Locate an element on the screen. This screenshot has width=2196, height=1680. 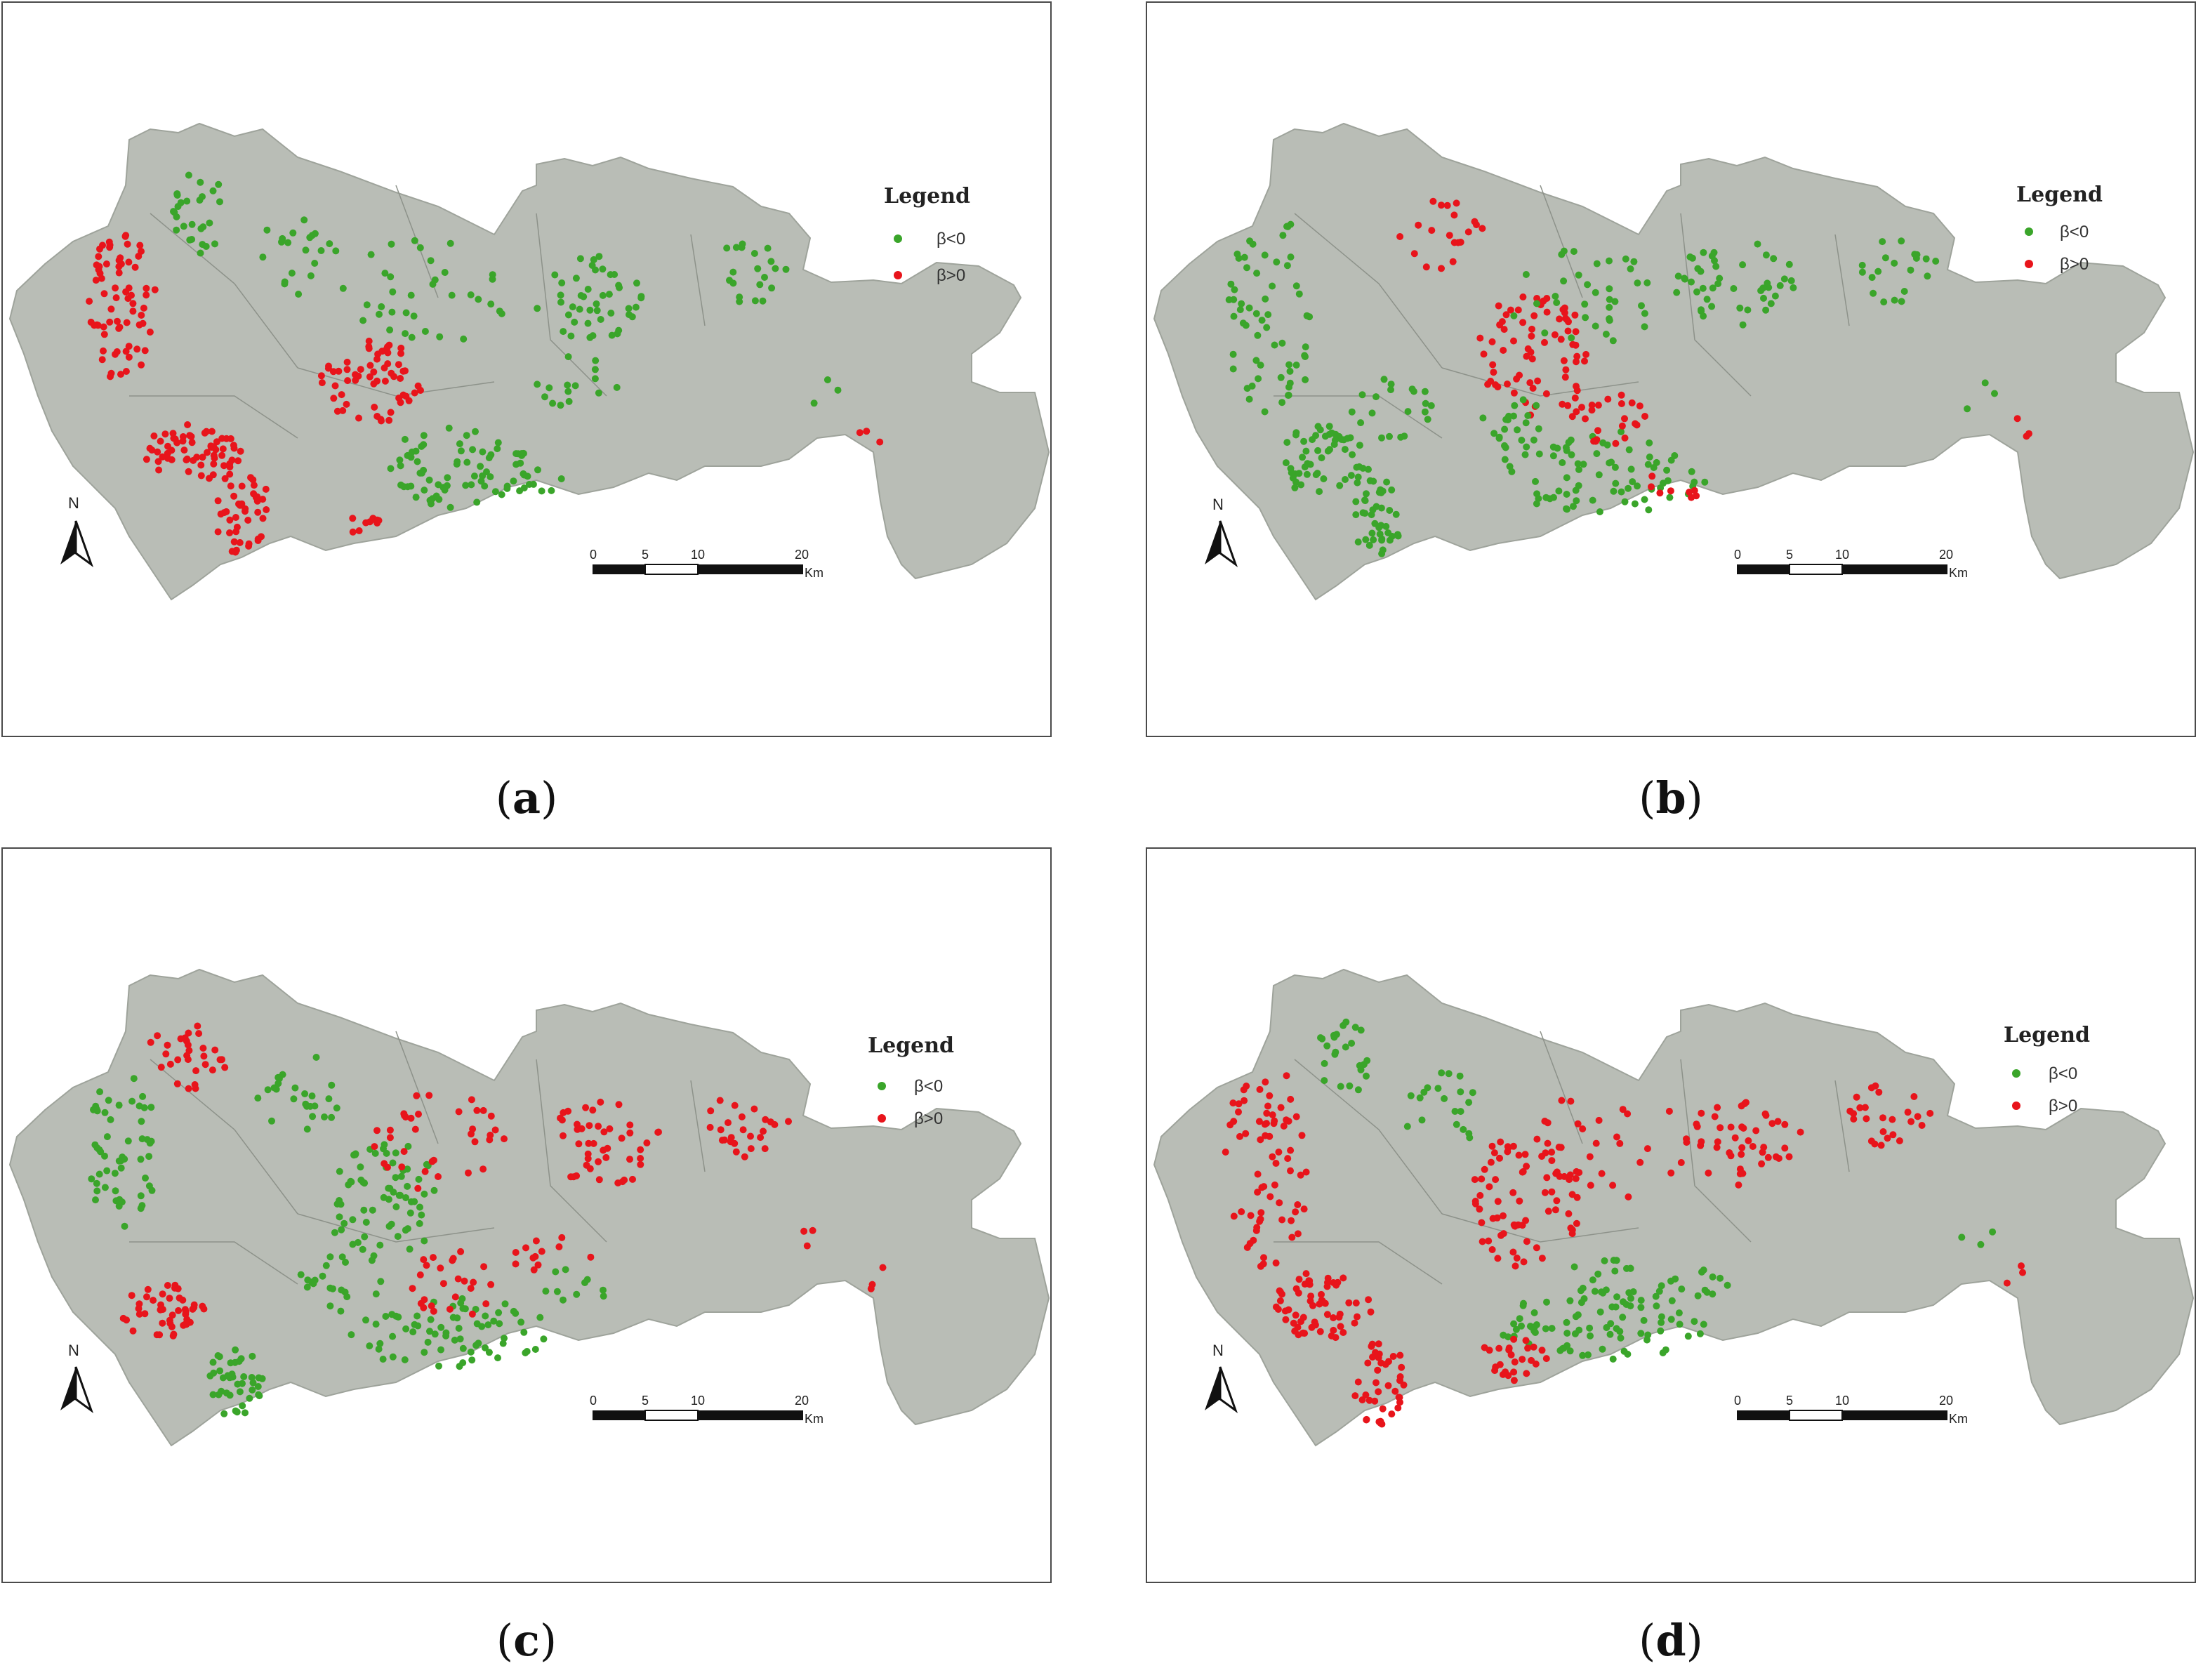
caption-d: (d) is located at coordinates (1671, 1641).